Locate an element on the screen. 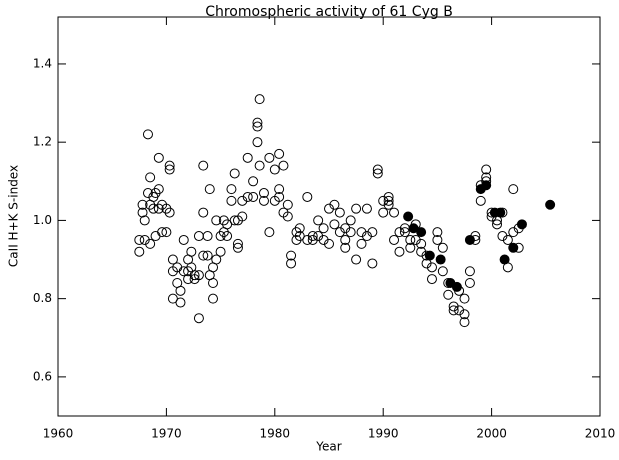  y-tick-label: 0.8 is located at coordinates (42, 298).